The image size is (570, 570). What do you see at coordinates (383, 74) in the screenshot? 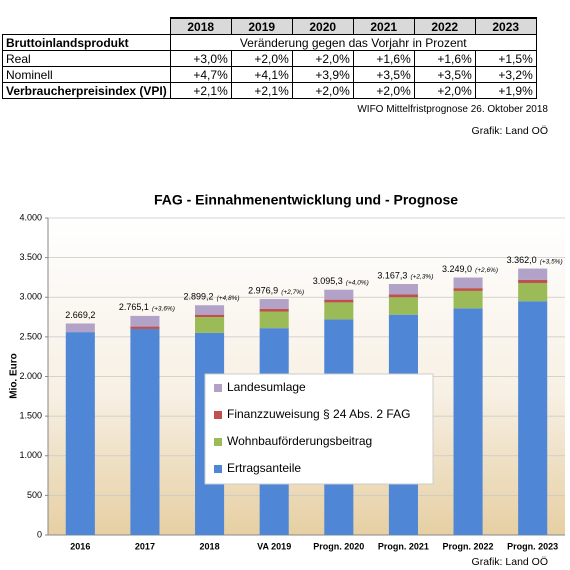
I see `cell: +3,5%` at bounding box center [383, 74].